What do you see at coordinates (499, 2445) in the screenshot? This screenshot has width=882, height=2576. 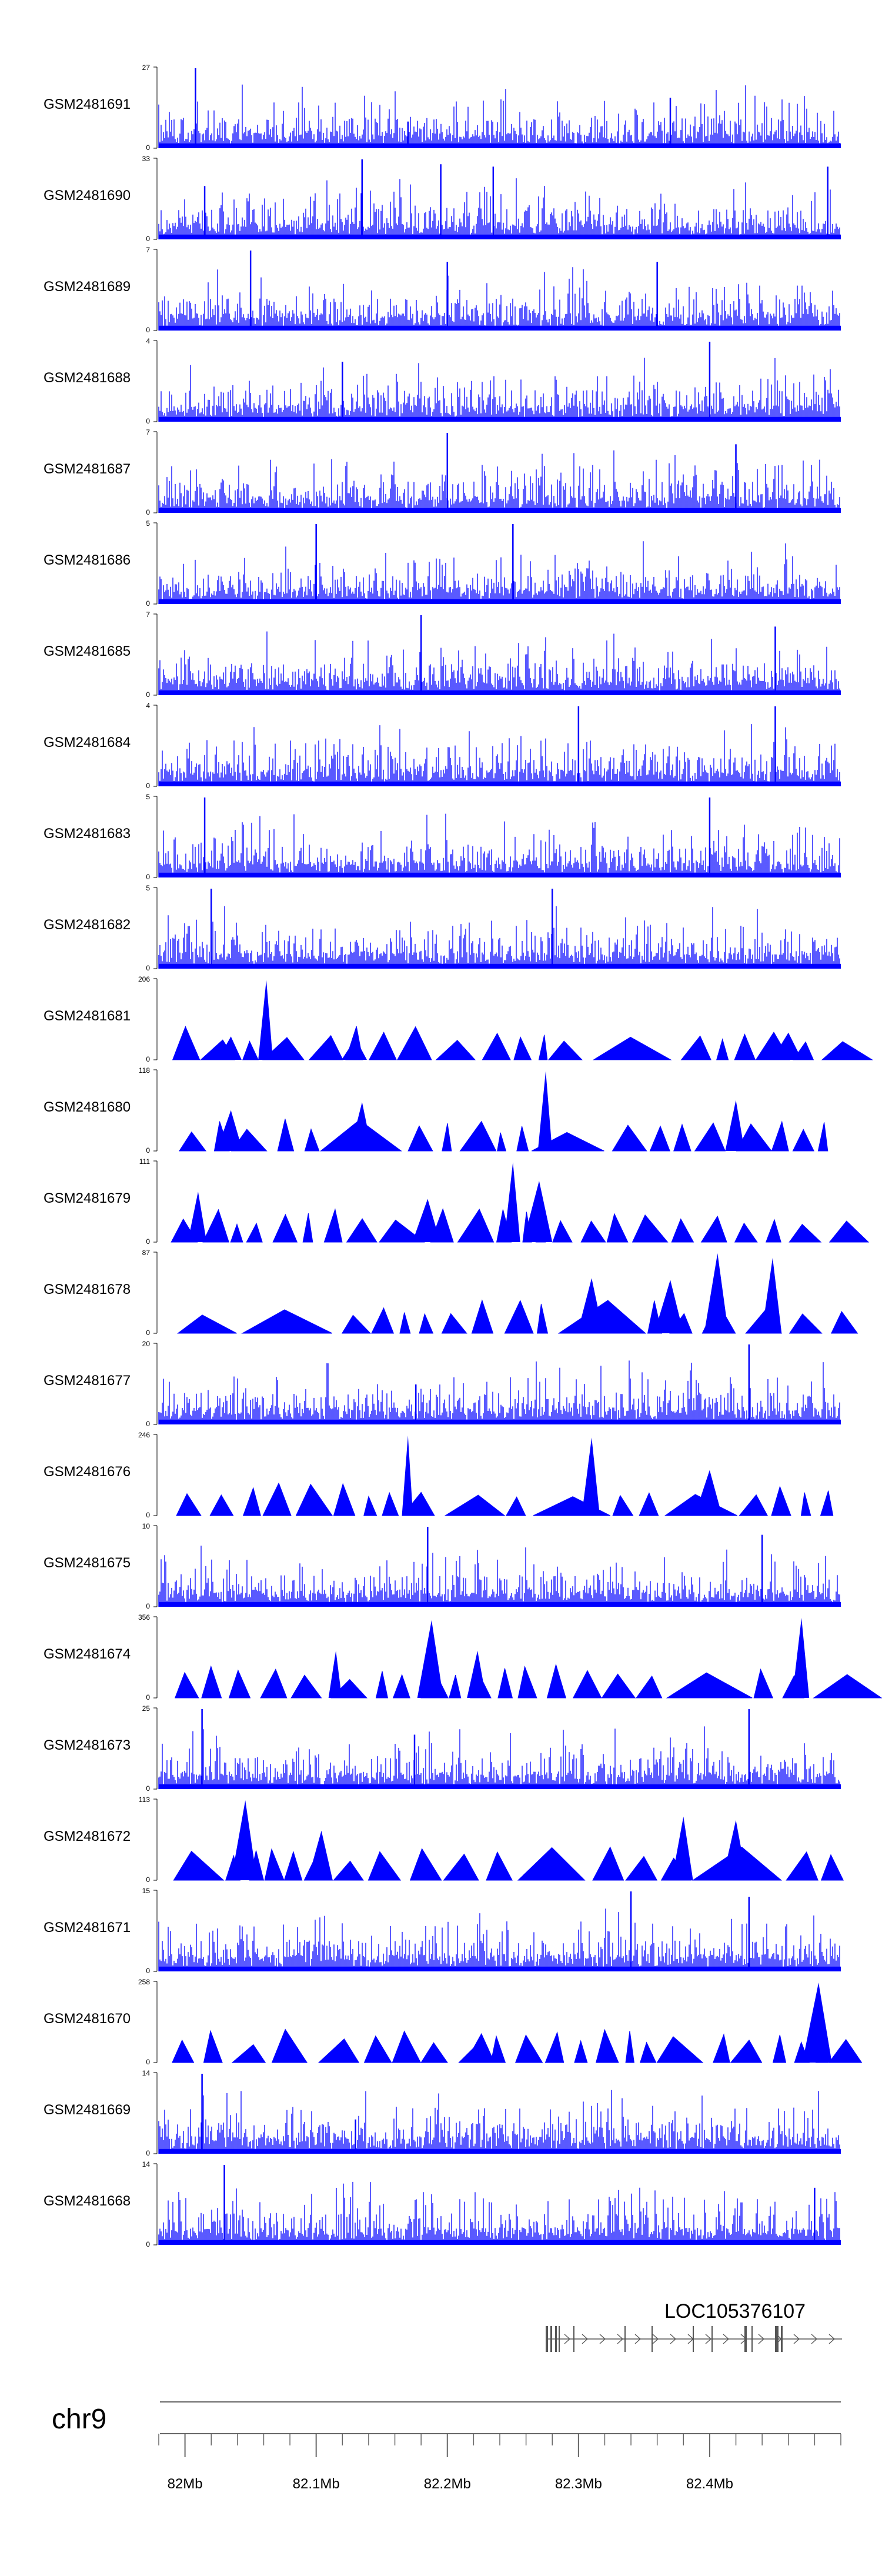 I see `genome-axis` at bounding box center [499, 2445].